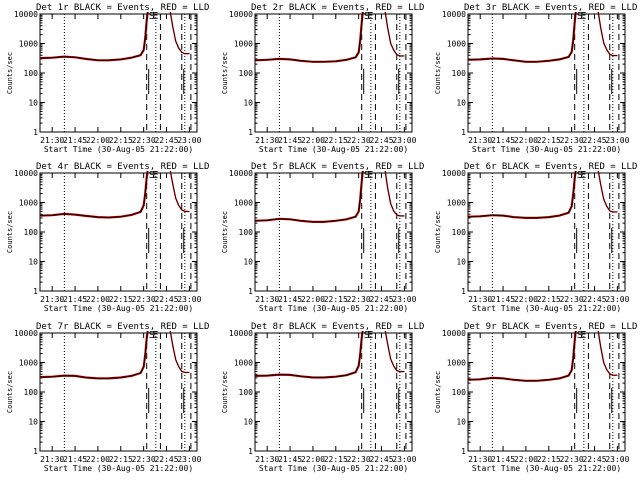  I want to click on series-line-lld-underlay, so click(309, 197).